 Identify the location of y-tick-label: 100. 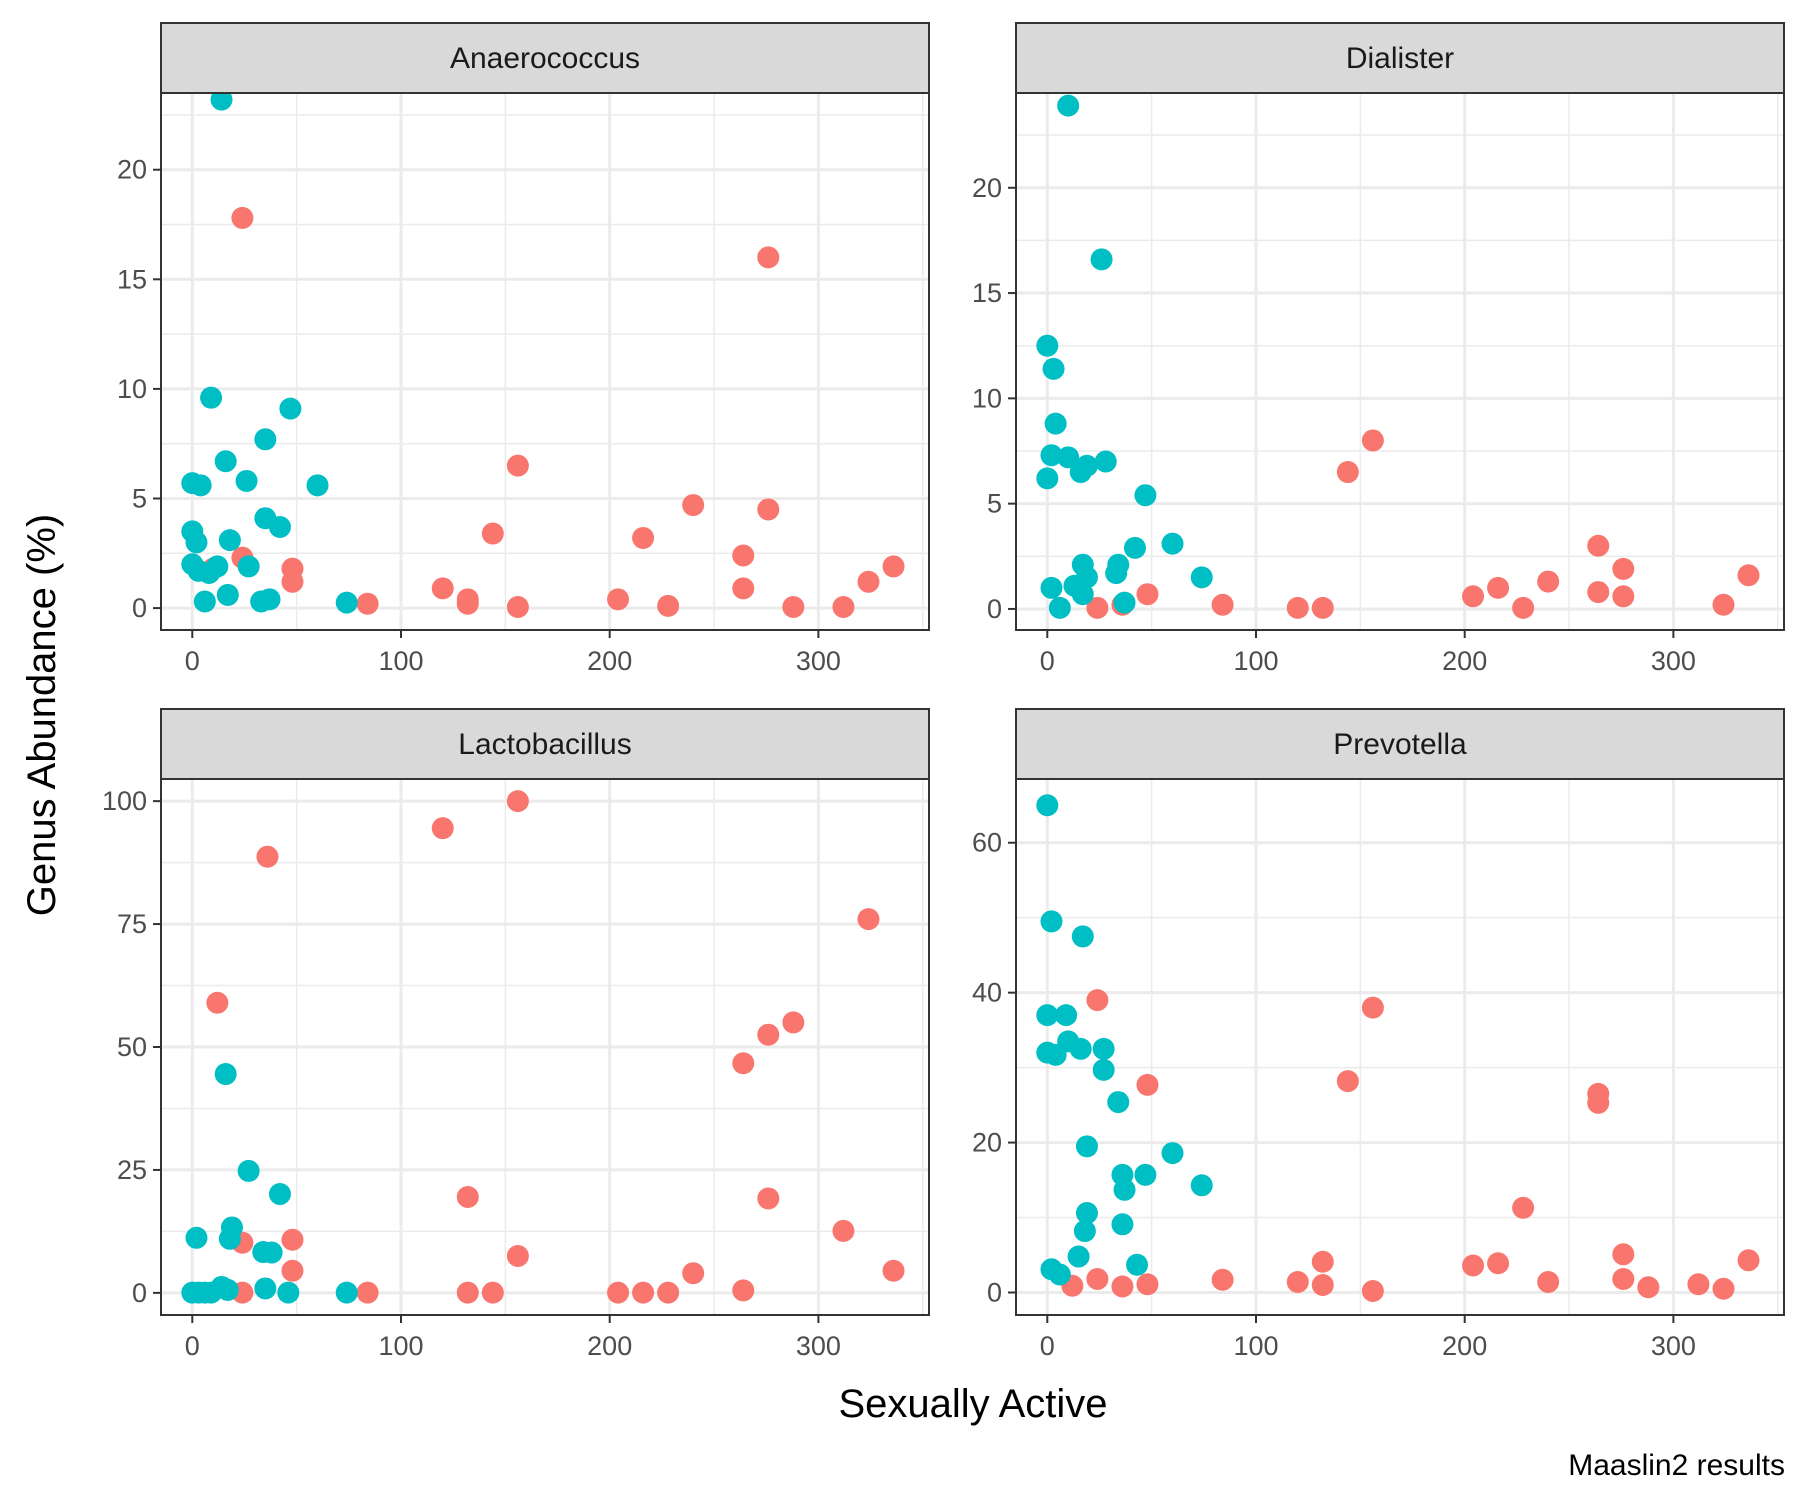
(124, 801).